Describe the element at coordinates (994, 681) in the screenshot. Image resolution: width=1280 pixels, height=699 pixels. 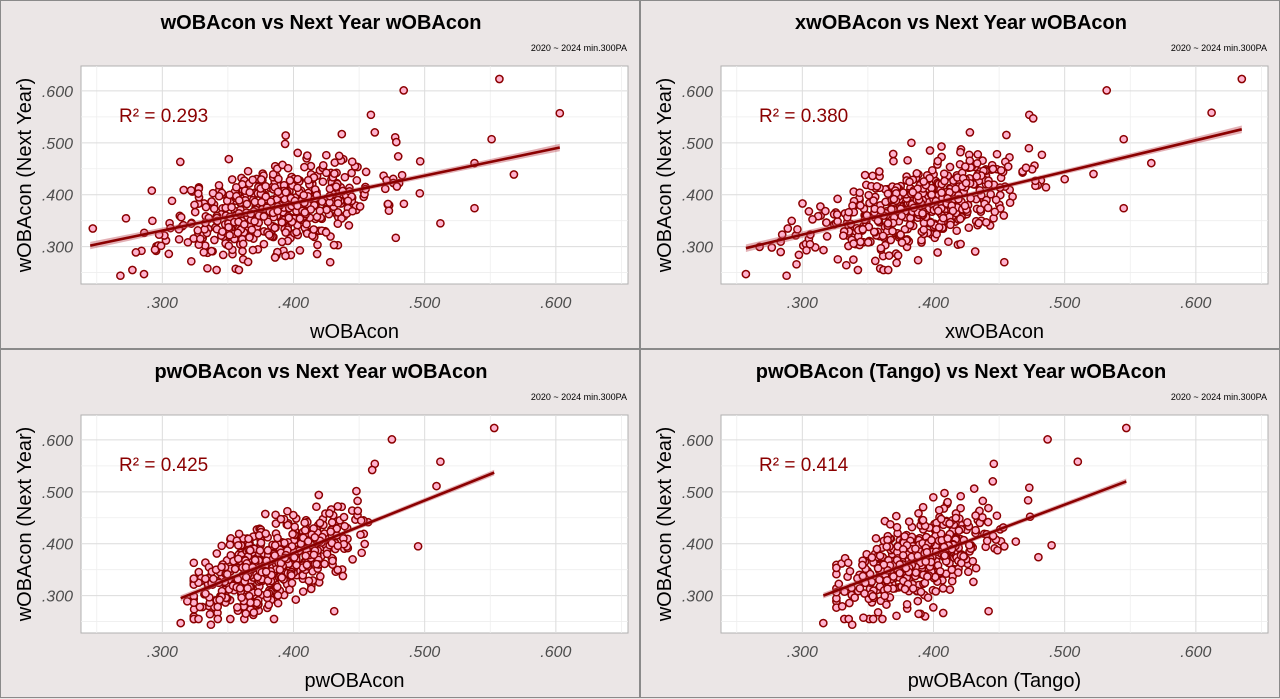
I see `x-axis-label: pwOBAcon (Tango)` at that location.